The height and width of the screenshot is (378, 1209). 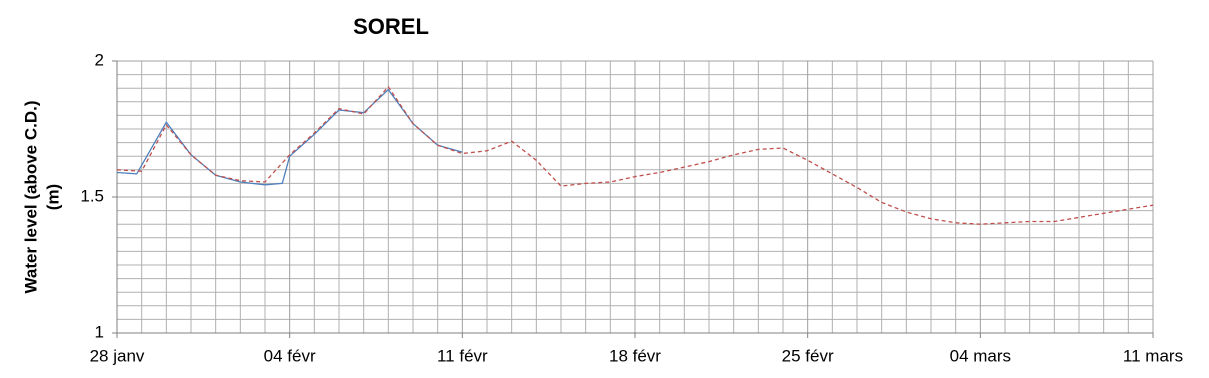 What do you see at coordinates (980, 355) in the screenshot?
I see `x-tick-label: 04 mars` at bounding box center [980, 355].